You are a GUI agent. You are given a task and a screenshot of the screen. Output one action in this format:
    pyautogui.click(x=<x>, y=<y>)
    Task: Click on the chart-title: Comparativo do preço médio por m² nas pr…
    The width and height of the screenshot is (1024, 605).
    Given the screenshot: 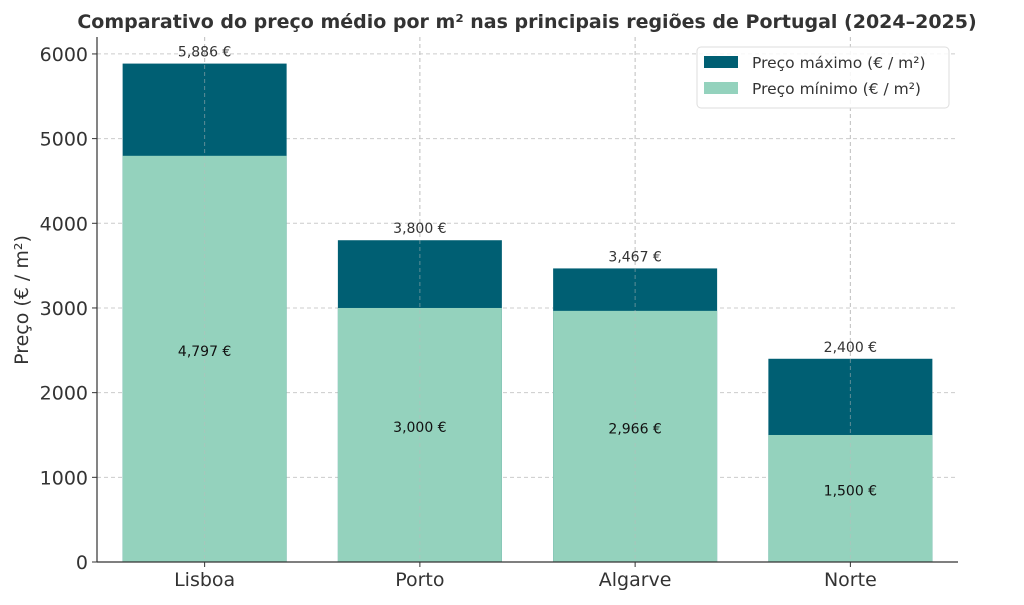 What is the action you would take?
    pyautogui.click(x=526, y=22)
    